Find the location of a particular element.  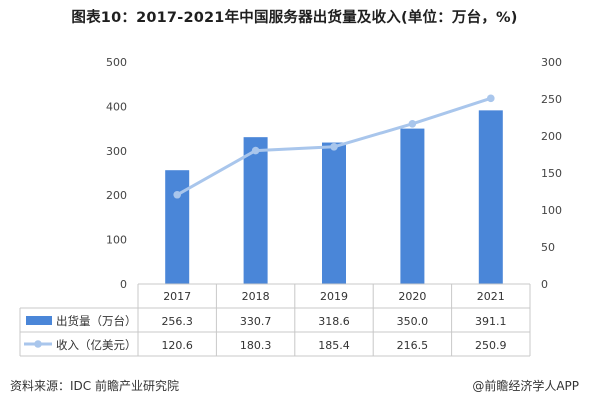

footer: 资料来源：IDC 前瞻产业研究院 @前瞻经济学人APP is located at coordinates (294, 389).